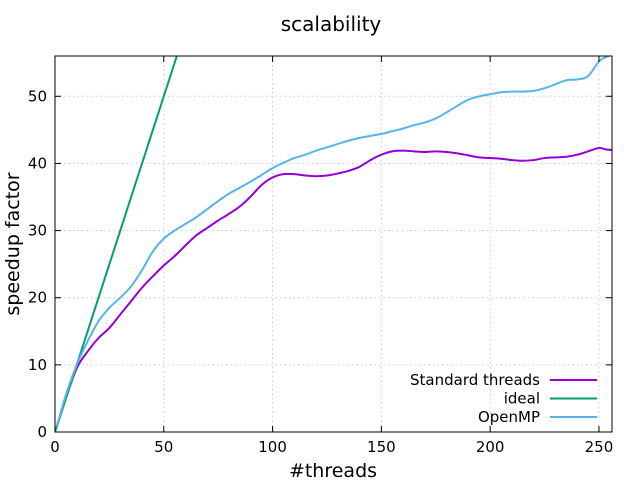  I want to click on y-tick-label: 40, so click(37, 163).